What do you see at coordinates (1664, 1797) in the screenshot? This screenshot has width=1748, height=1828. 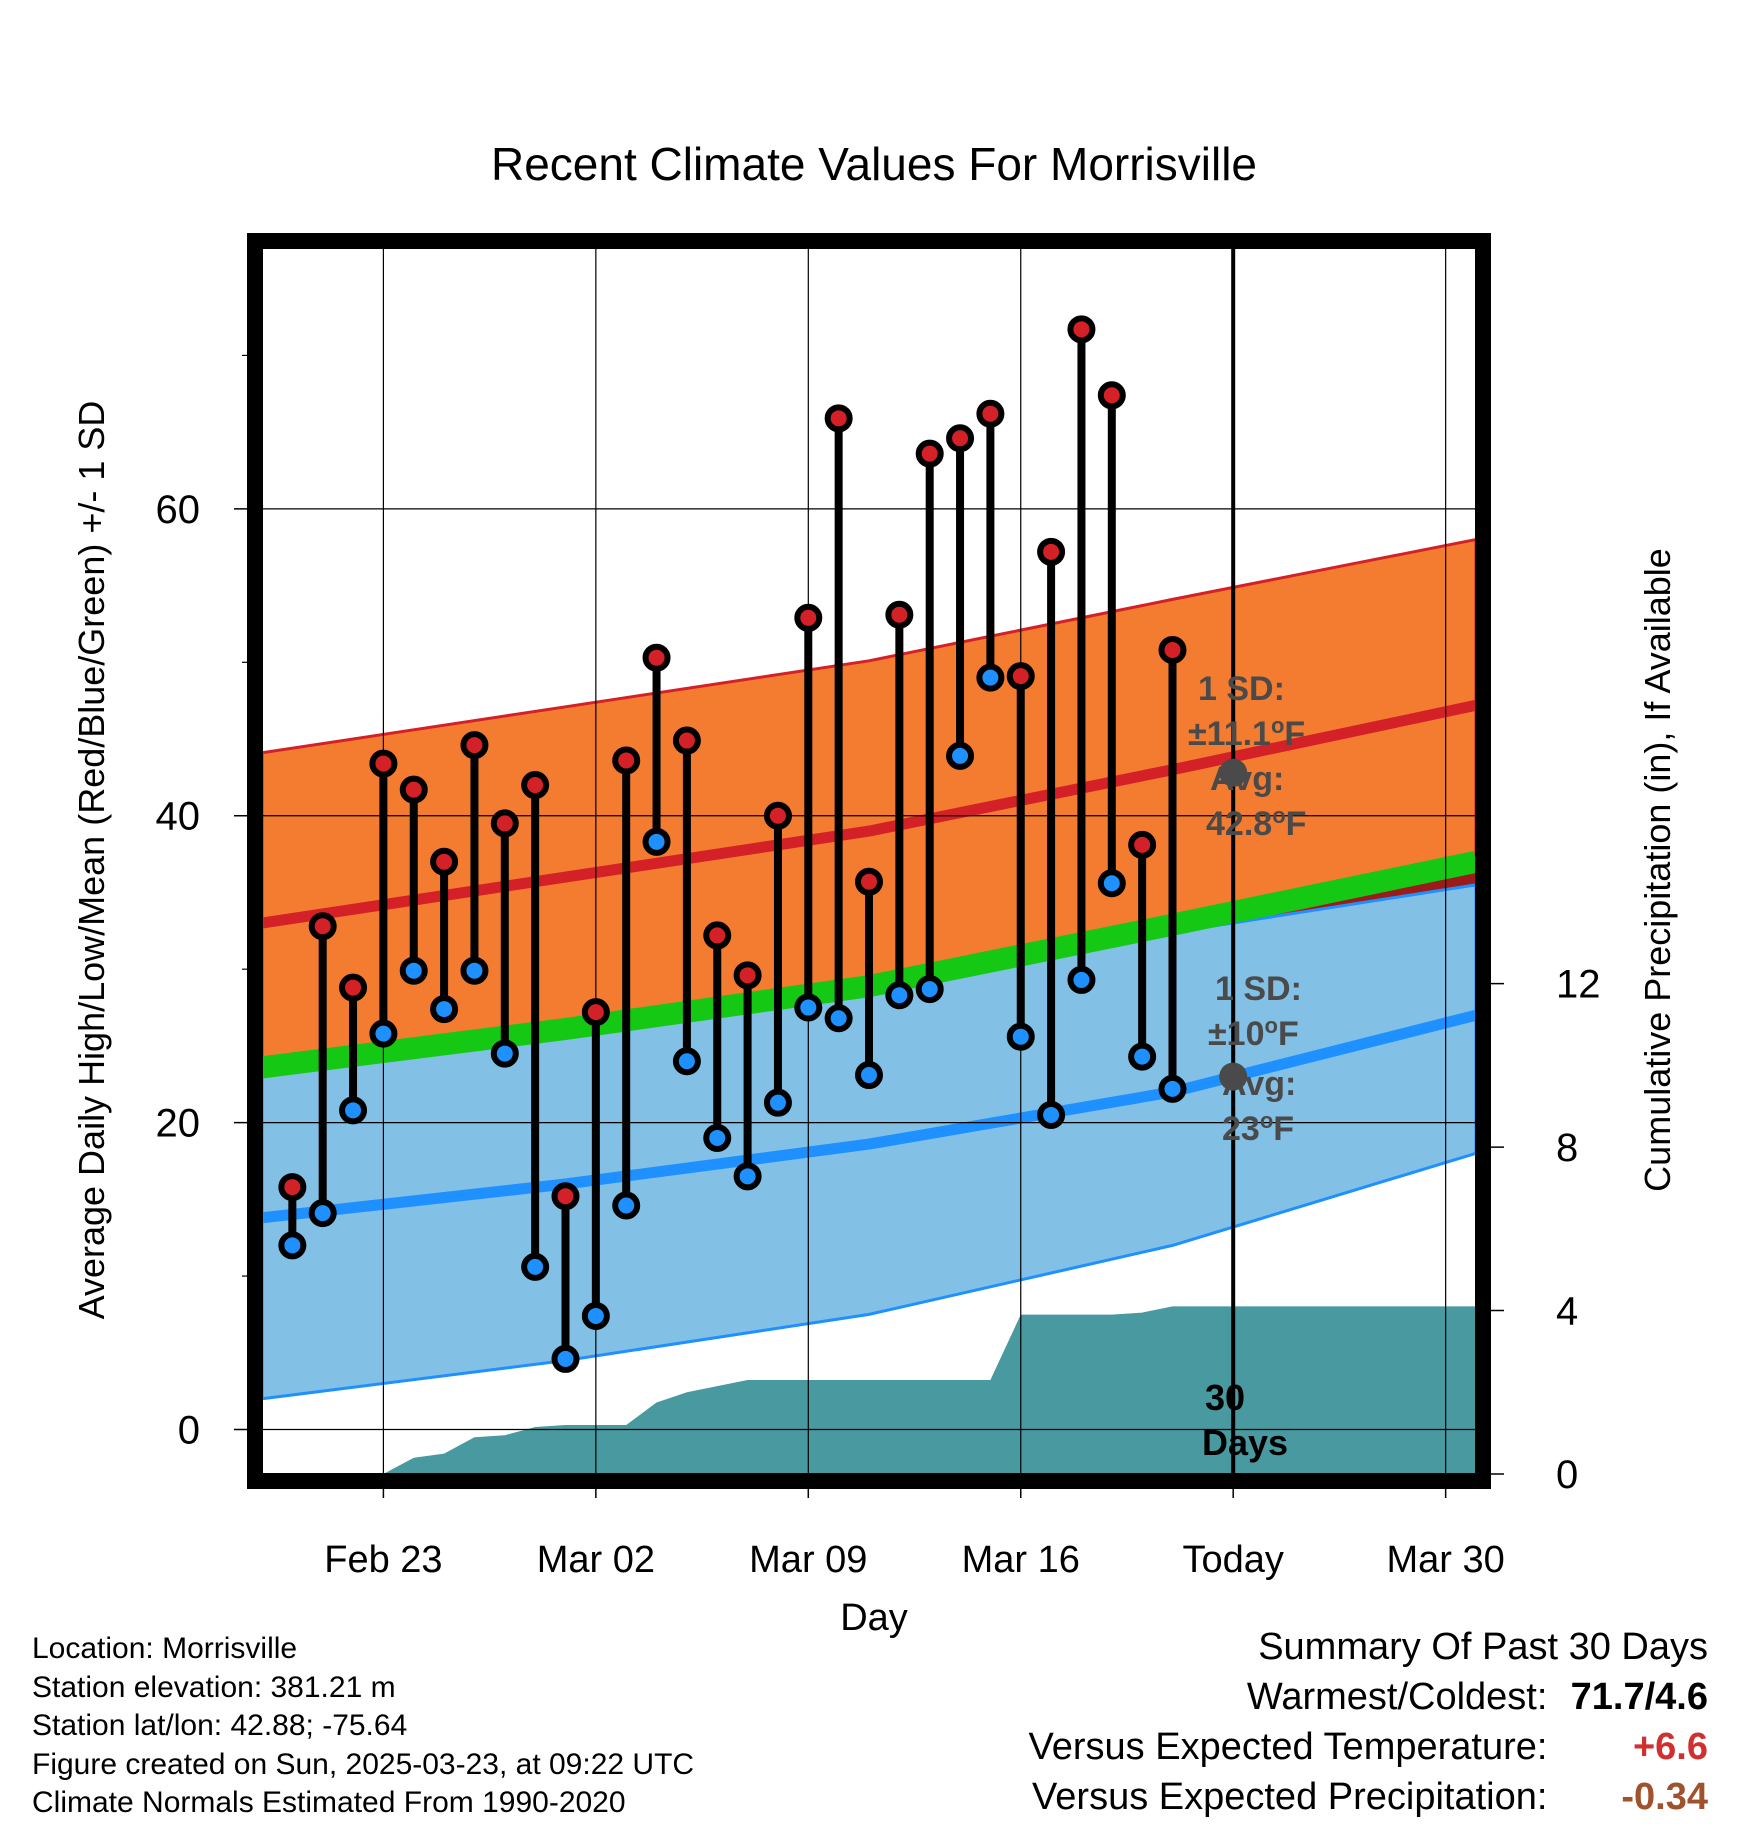 I see `precipitation-value: -0.34` at bounding box center [1664, 1797].